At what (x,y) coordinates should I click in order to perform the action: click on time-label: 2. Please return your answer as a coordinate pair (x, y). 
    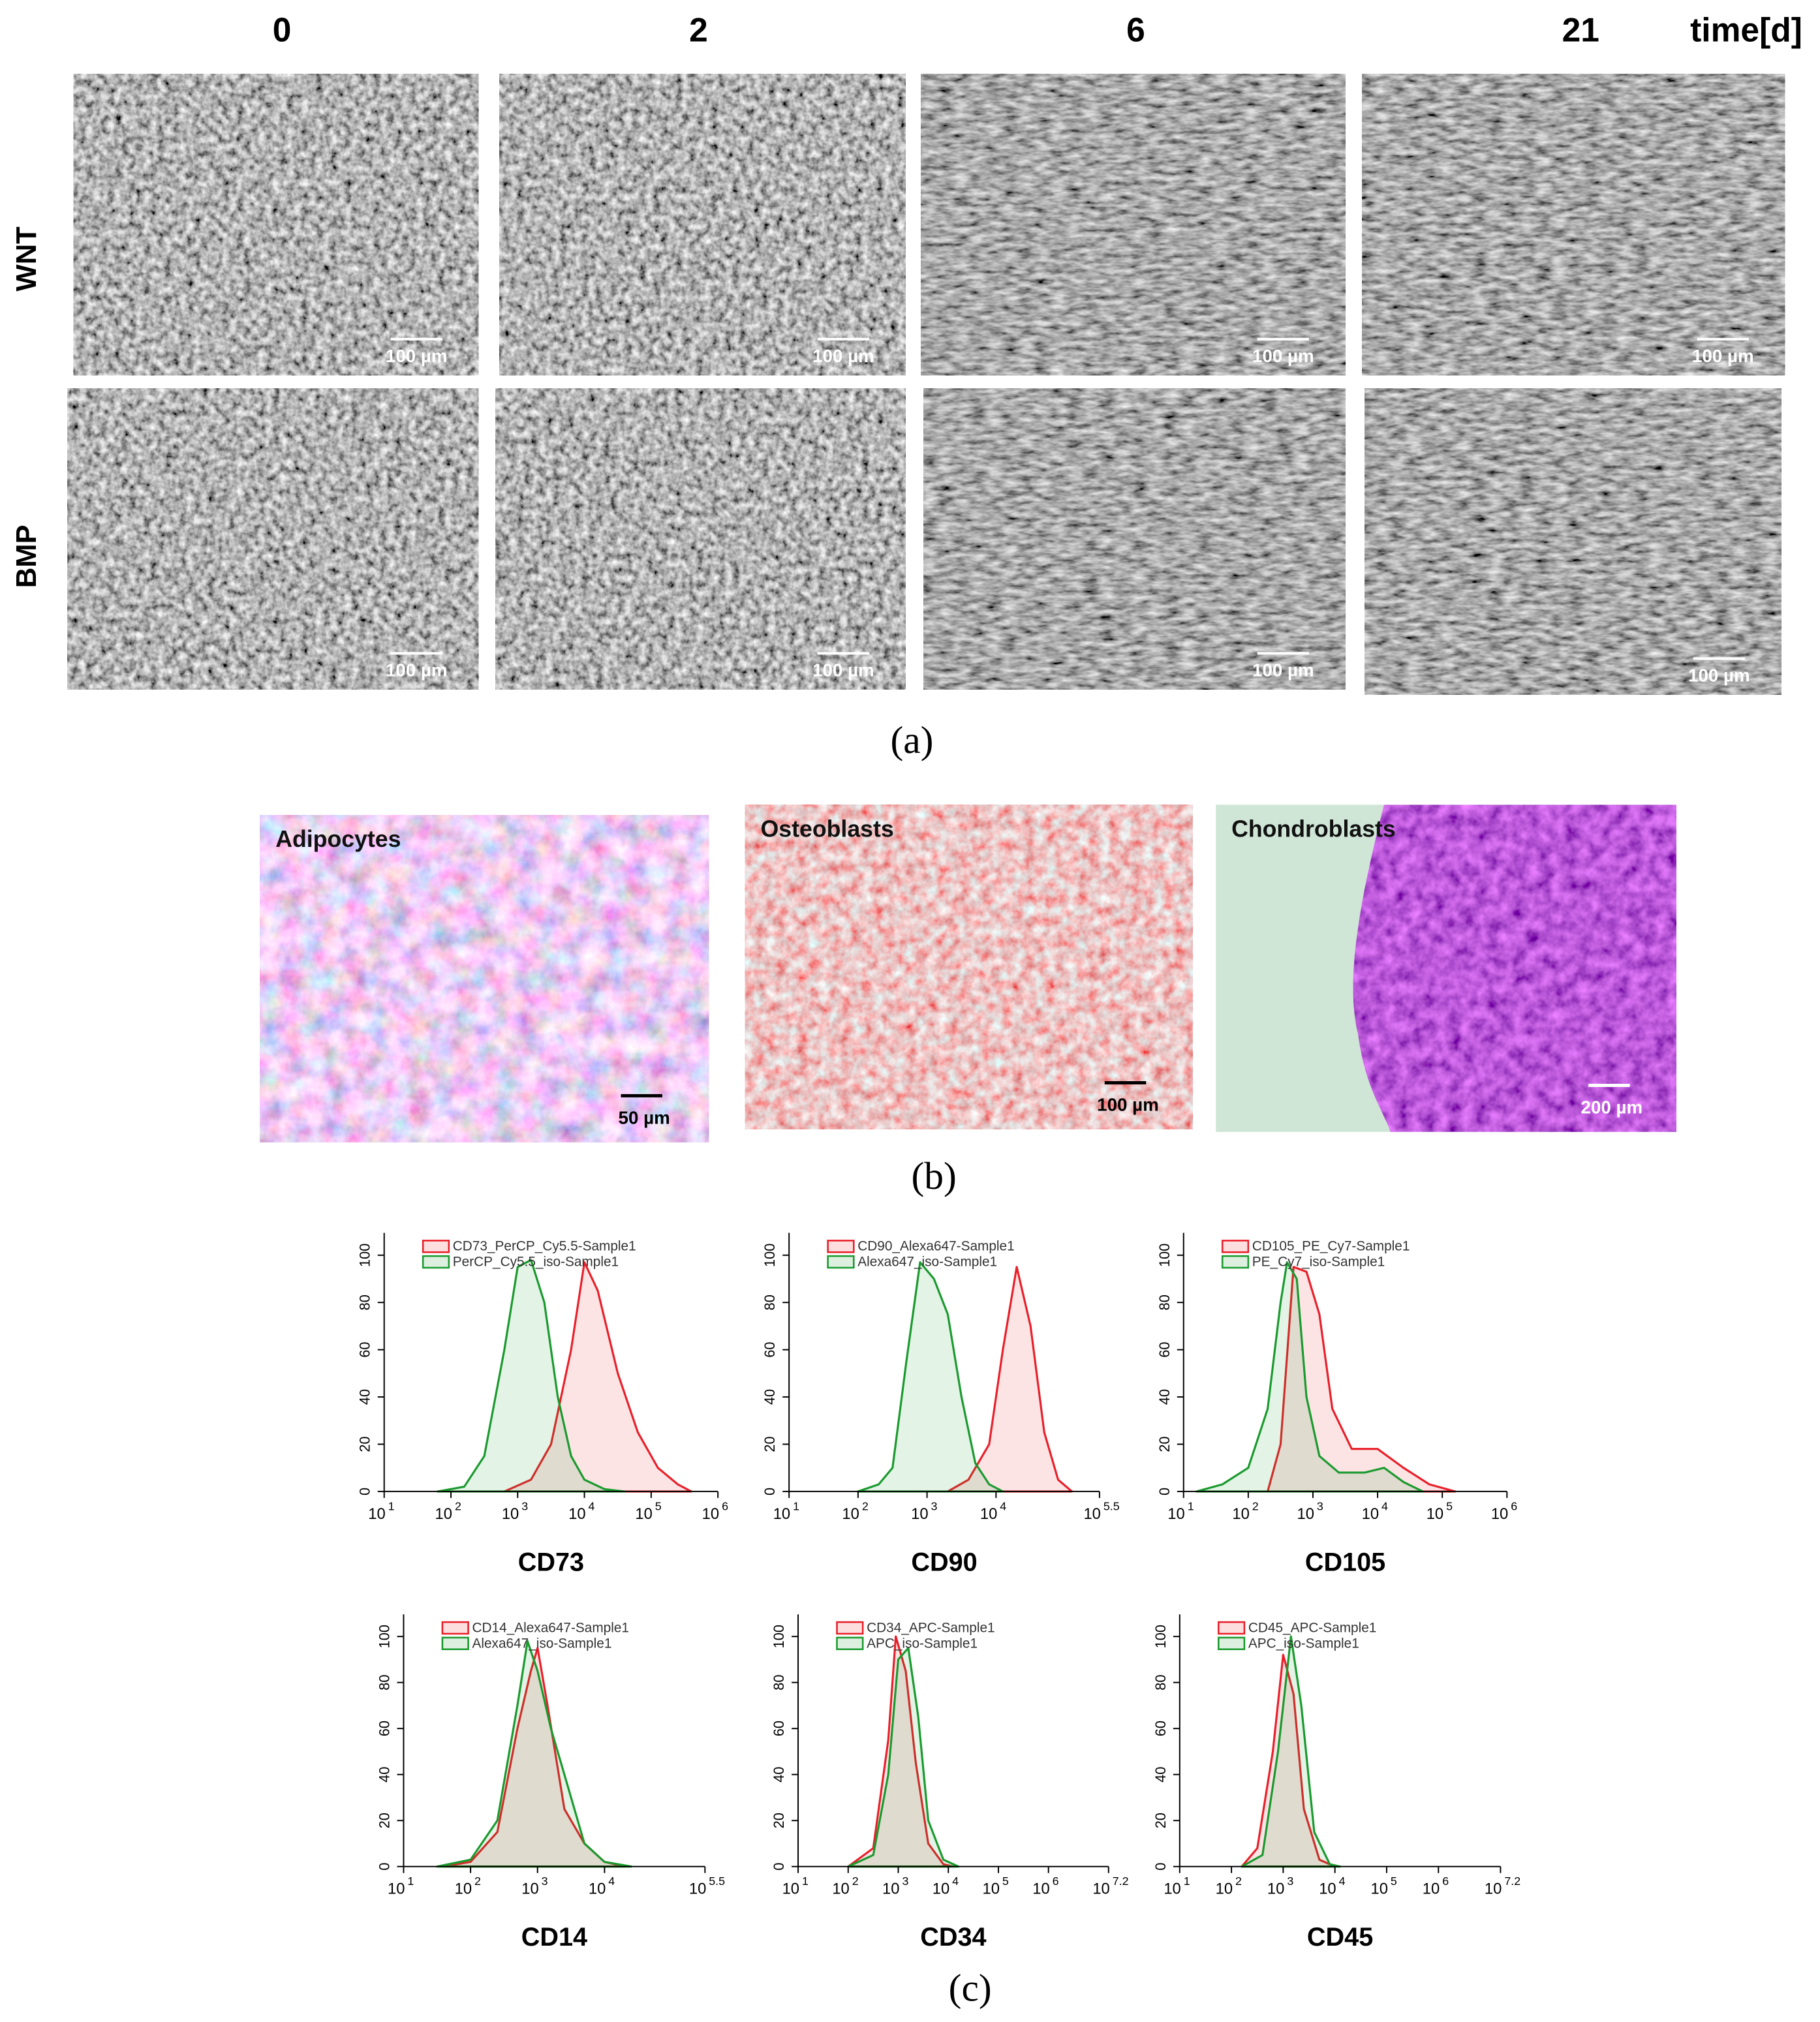
    Looking at the image, I should click on (699, 30).